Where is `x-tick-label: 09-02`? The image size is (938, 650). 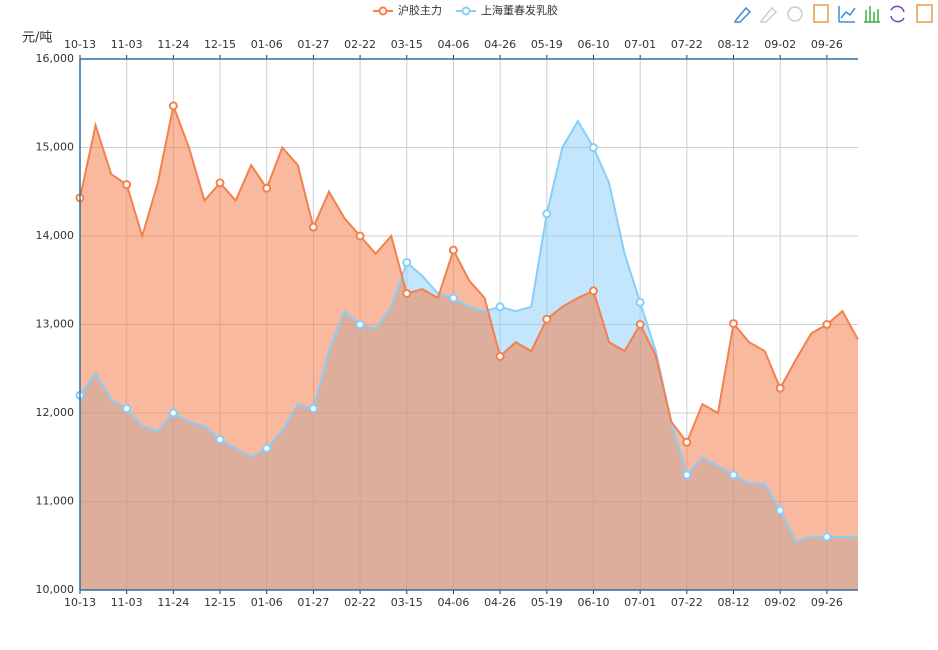
x-tick-label: 09-02 is located at coordinates (780, 602).